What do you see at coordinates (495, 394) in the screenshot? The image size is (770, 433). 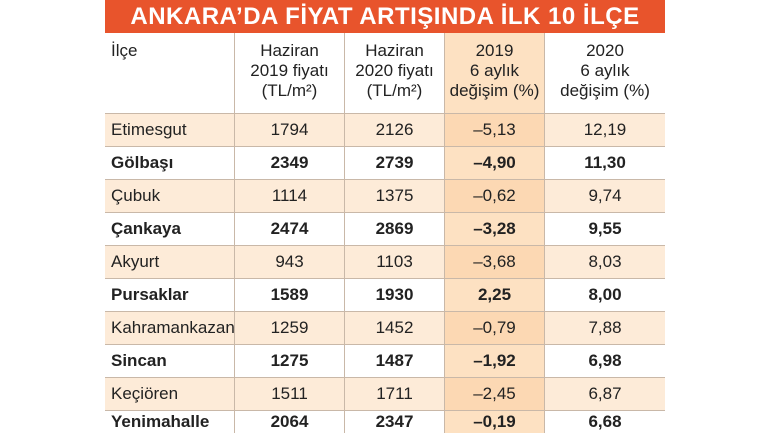 I see `table-cell: –2,45` at bounding box center [495, 394].